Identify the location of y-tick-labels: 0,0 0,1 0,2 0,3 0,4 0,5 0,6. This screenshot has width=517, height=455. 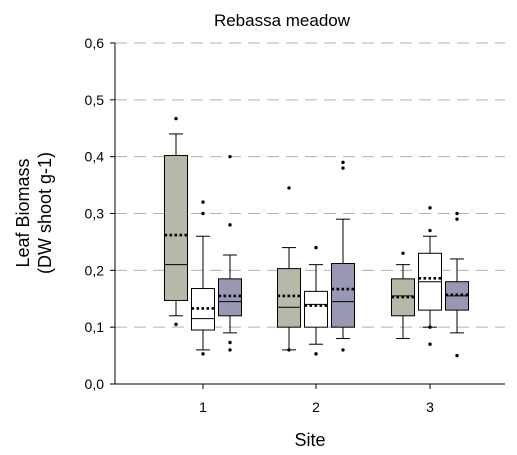
(95, 213).